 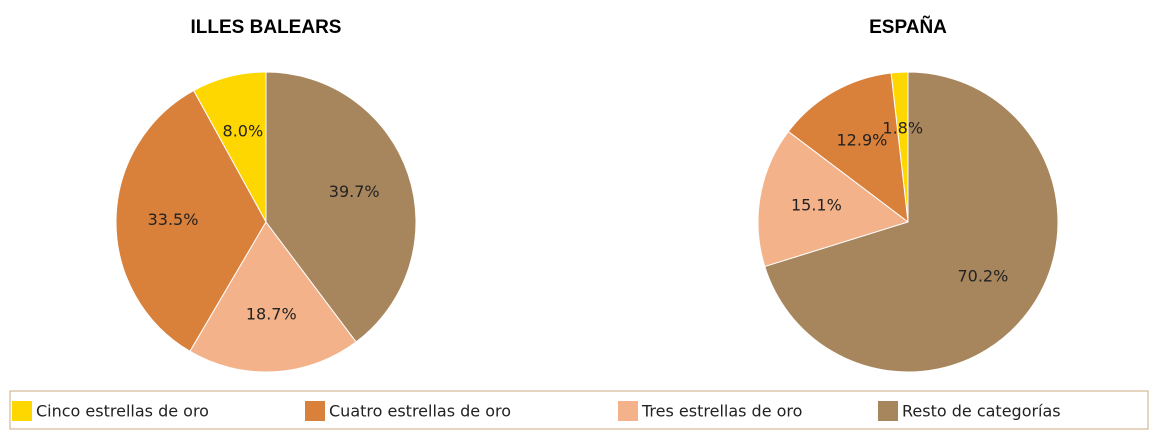 What do you see at coordinates (354, 191) in the screenshot?
I see `data-label: 39.7%` at bounding box center [354, 191].